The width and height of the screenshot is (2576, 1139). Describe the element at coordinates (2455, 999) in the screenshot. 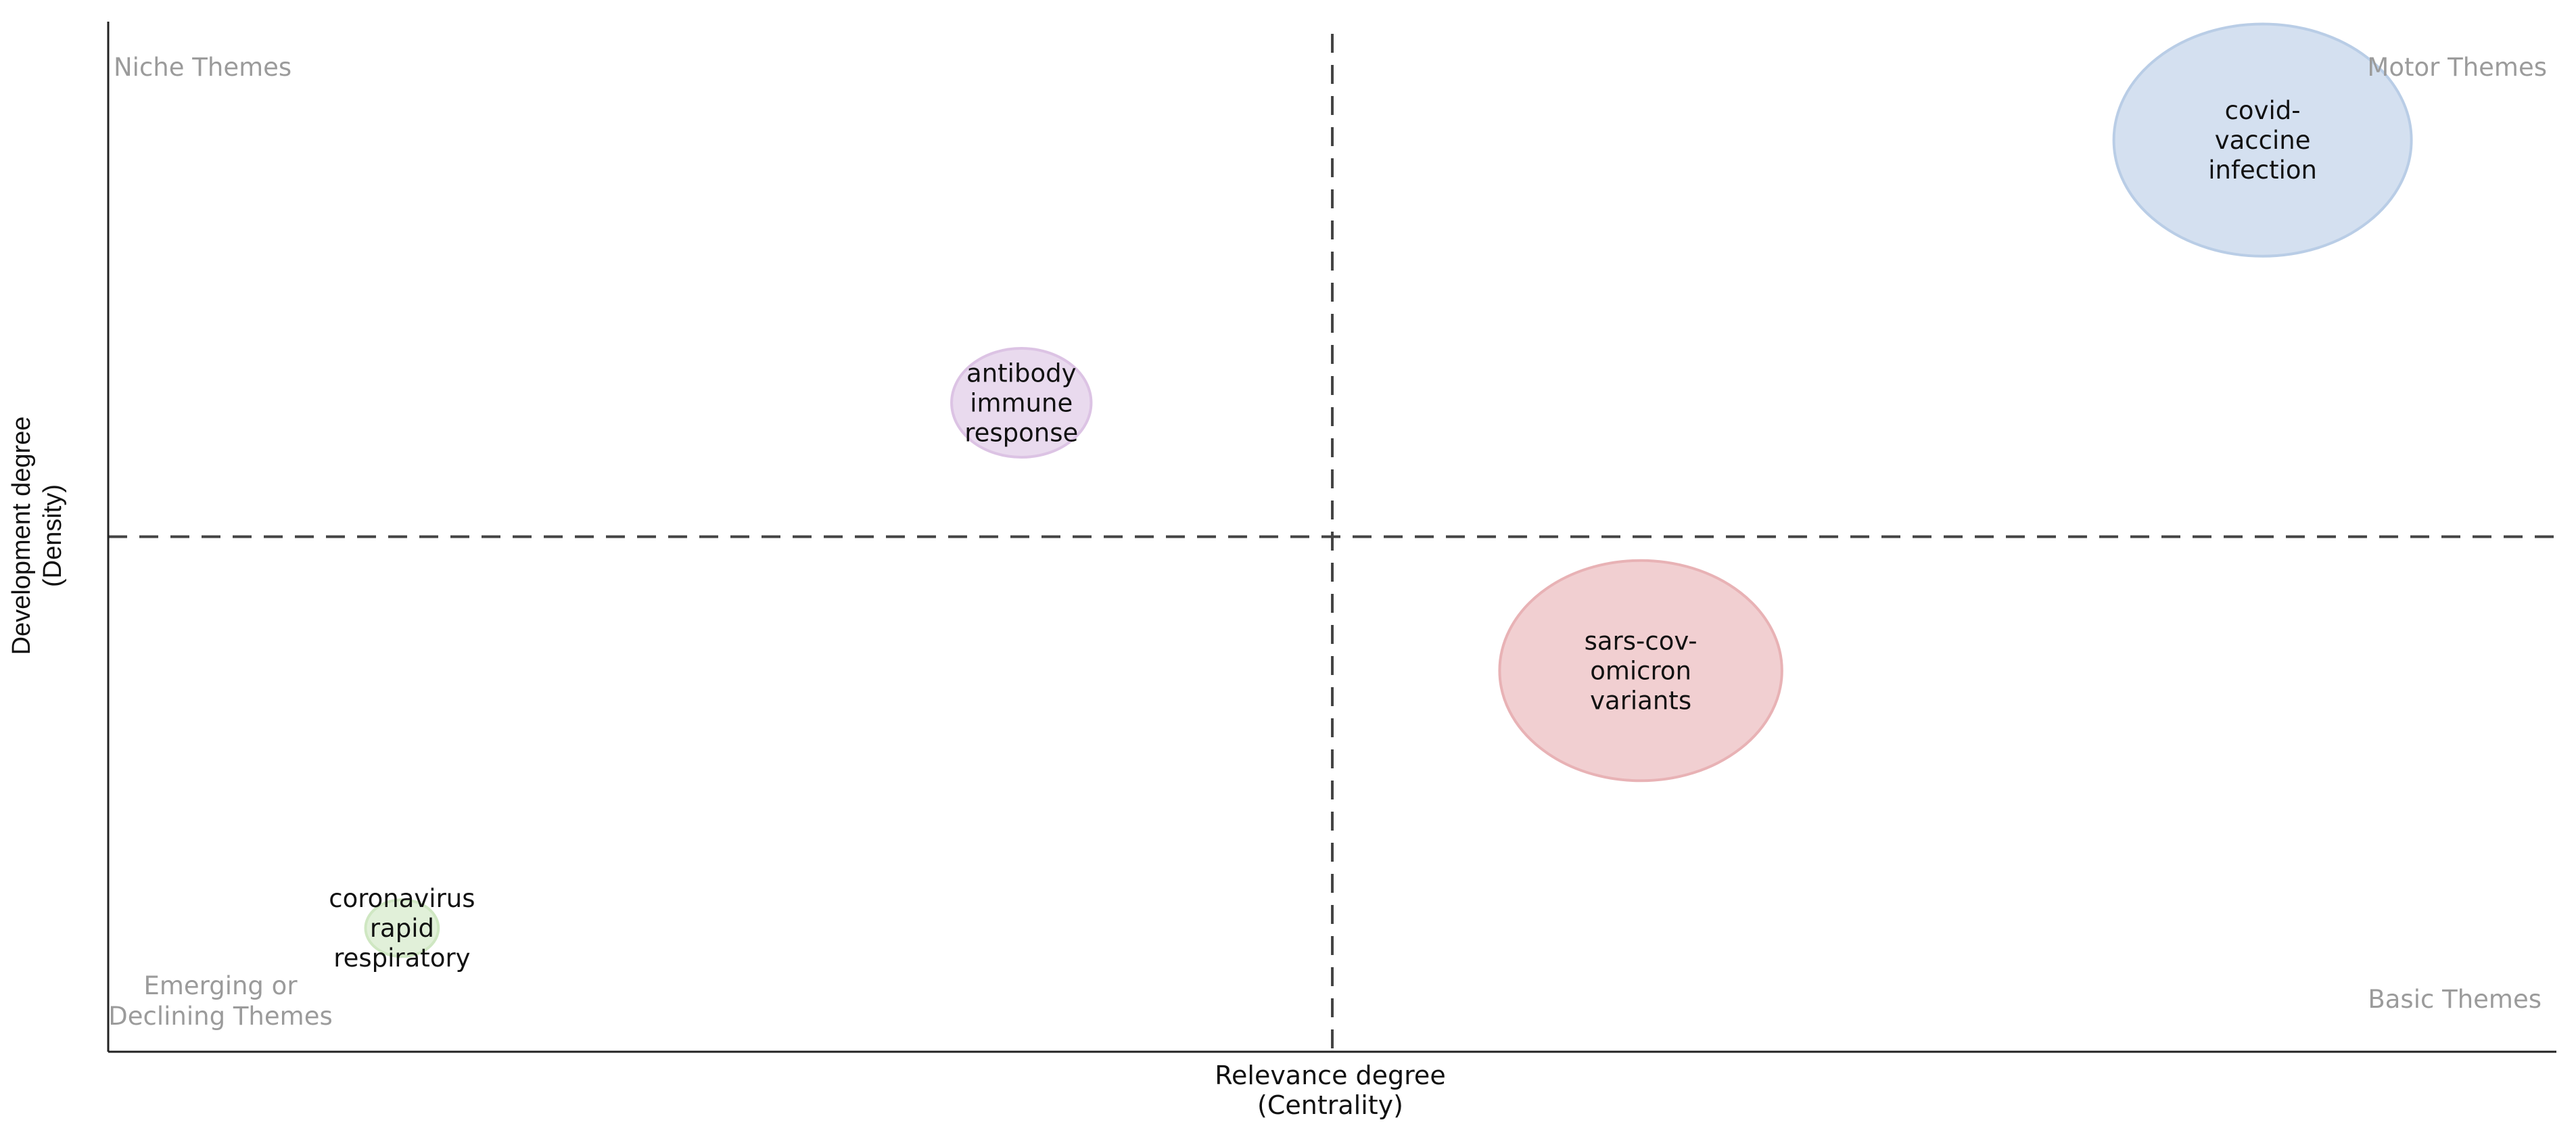

I see `quadrant-label-basic: Basic Themes` at that location.